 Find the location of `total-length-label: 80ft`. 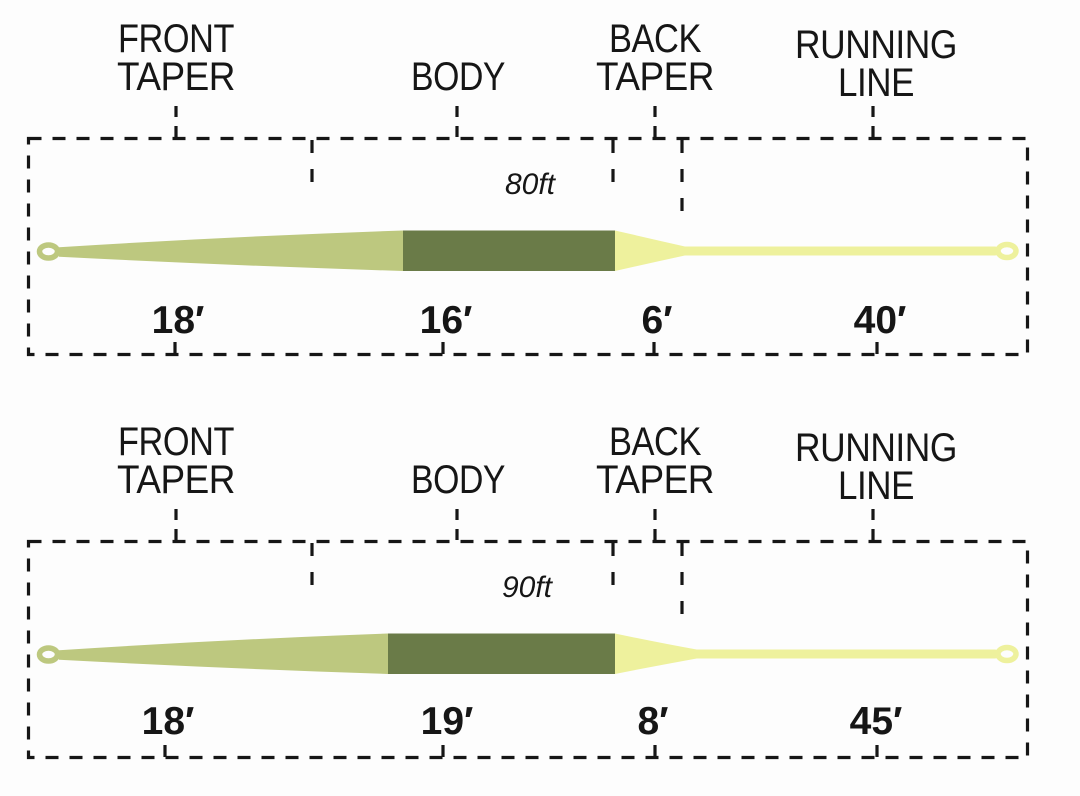

total-length-label: 80ft is located at coordinates (531, 184).